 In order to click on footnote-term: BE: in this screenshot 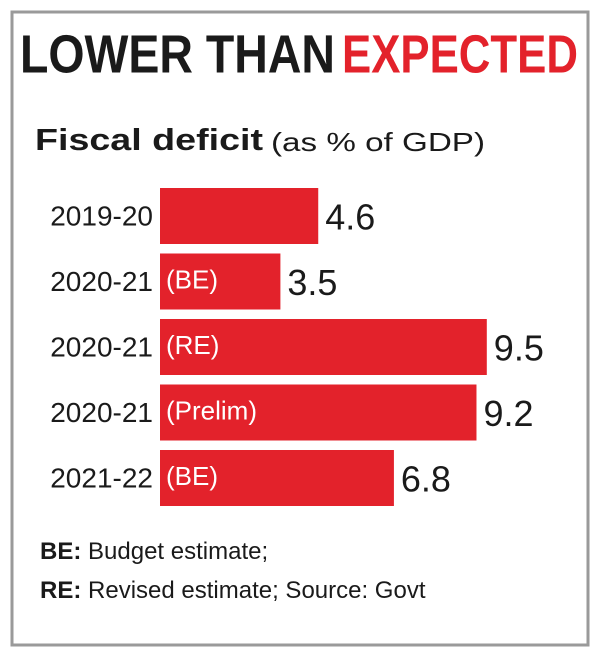, I will do `click(60, 551)`.